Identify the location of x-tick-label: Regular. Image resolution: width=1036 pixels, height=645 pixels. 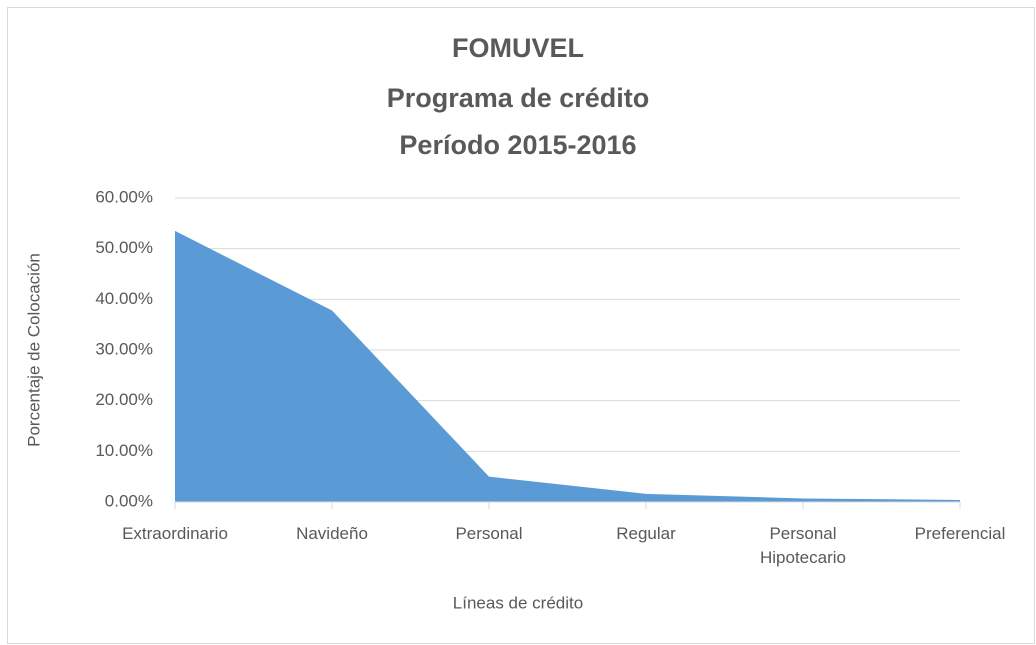
(646, 533).